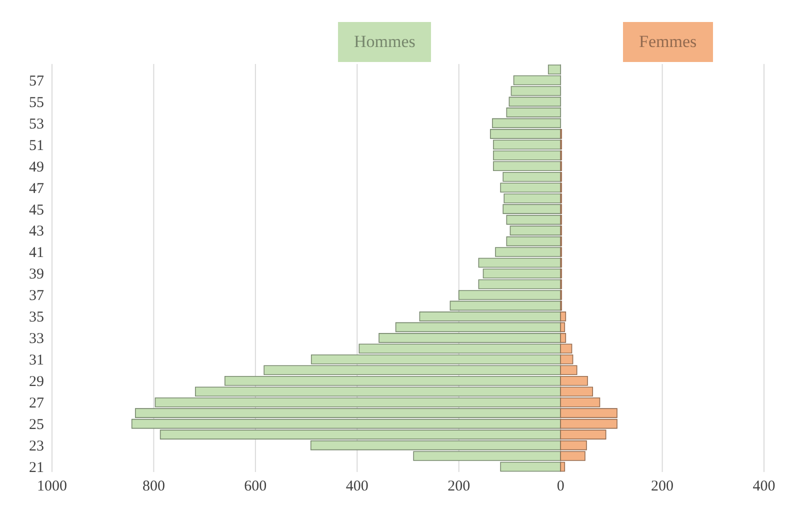  Describe the element at coordinates (36, 102) in the screenshot. I see `y-tick-label: 55` at that location.